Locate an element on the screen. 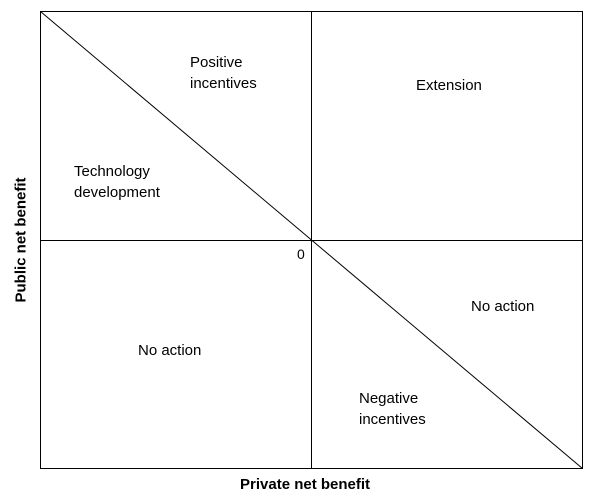  label-negative-incentives: Negative incentives is located at coordinates (392, 409).